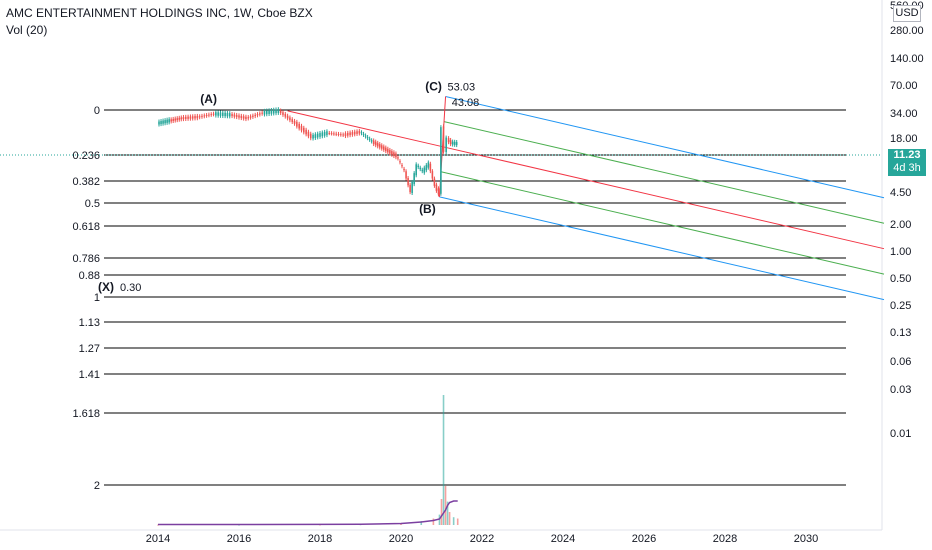 This screenshot has height=550, width=932. I want to click on pitchfork-handle-line, so click(365, 129).